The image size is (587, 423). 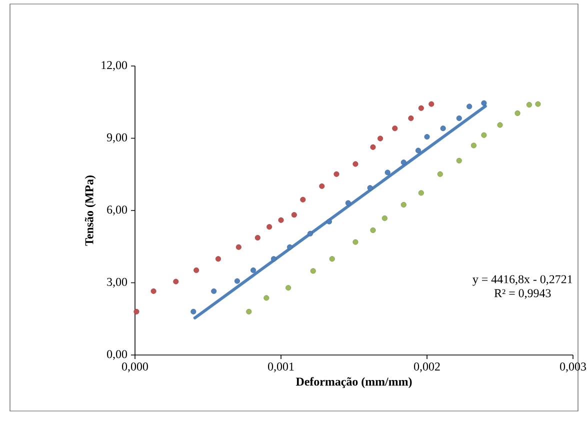 I want to click on annotation: R² = 0,9943, so click(x=522, y=294).